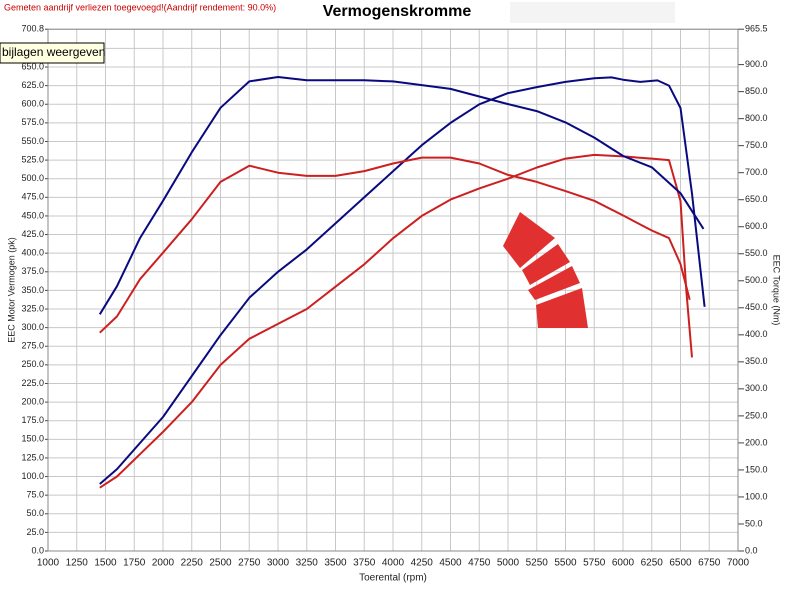 The height and width of the screenshot is (591, 795). I want to click on watermark, so click(545, 270).